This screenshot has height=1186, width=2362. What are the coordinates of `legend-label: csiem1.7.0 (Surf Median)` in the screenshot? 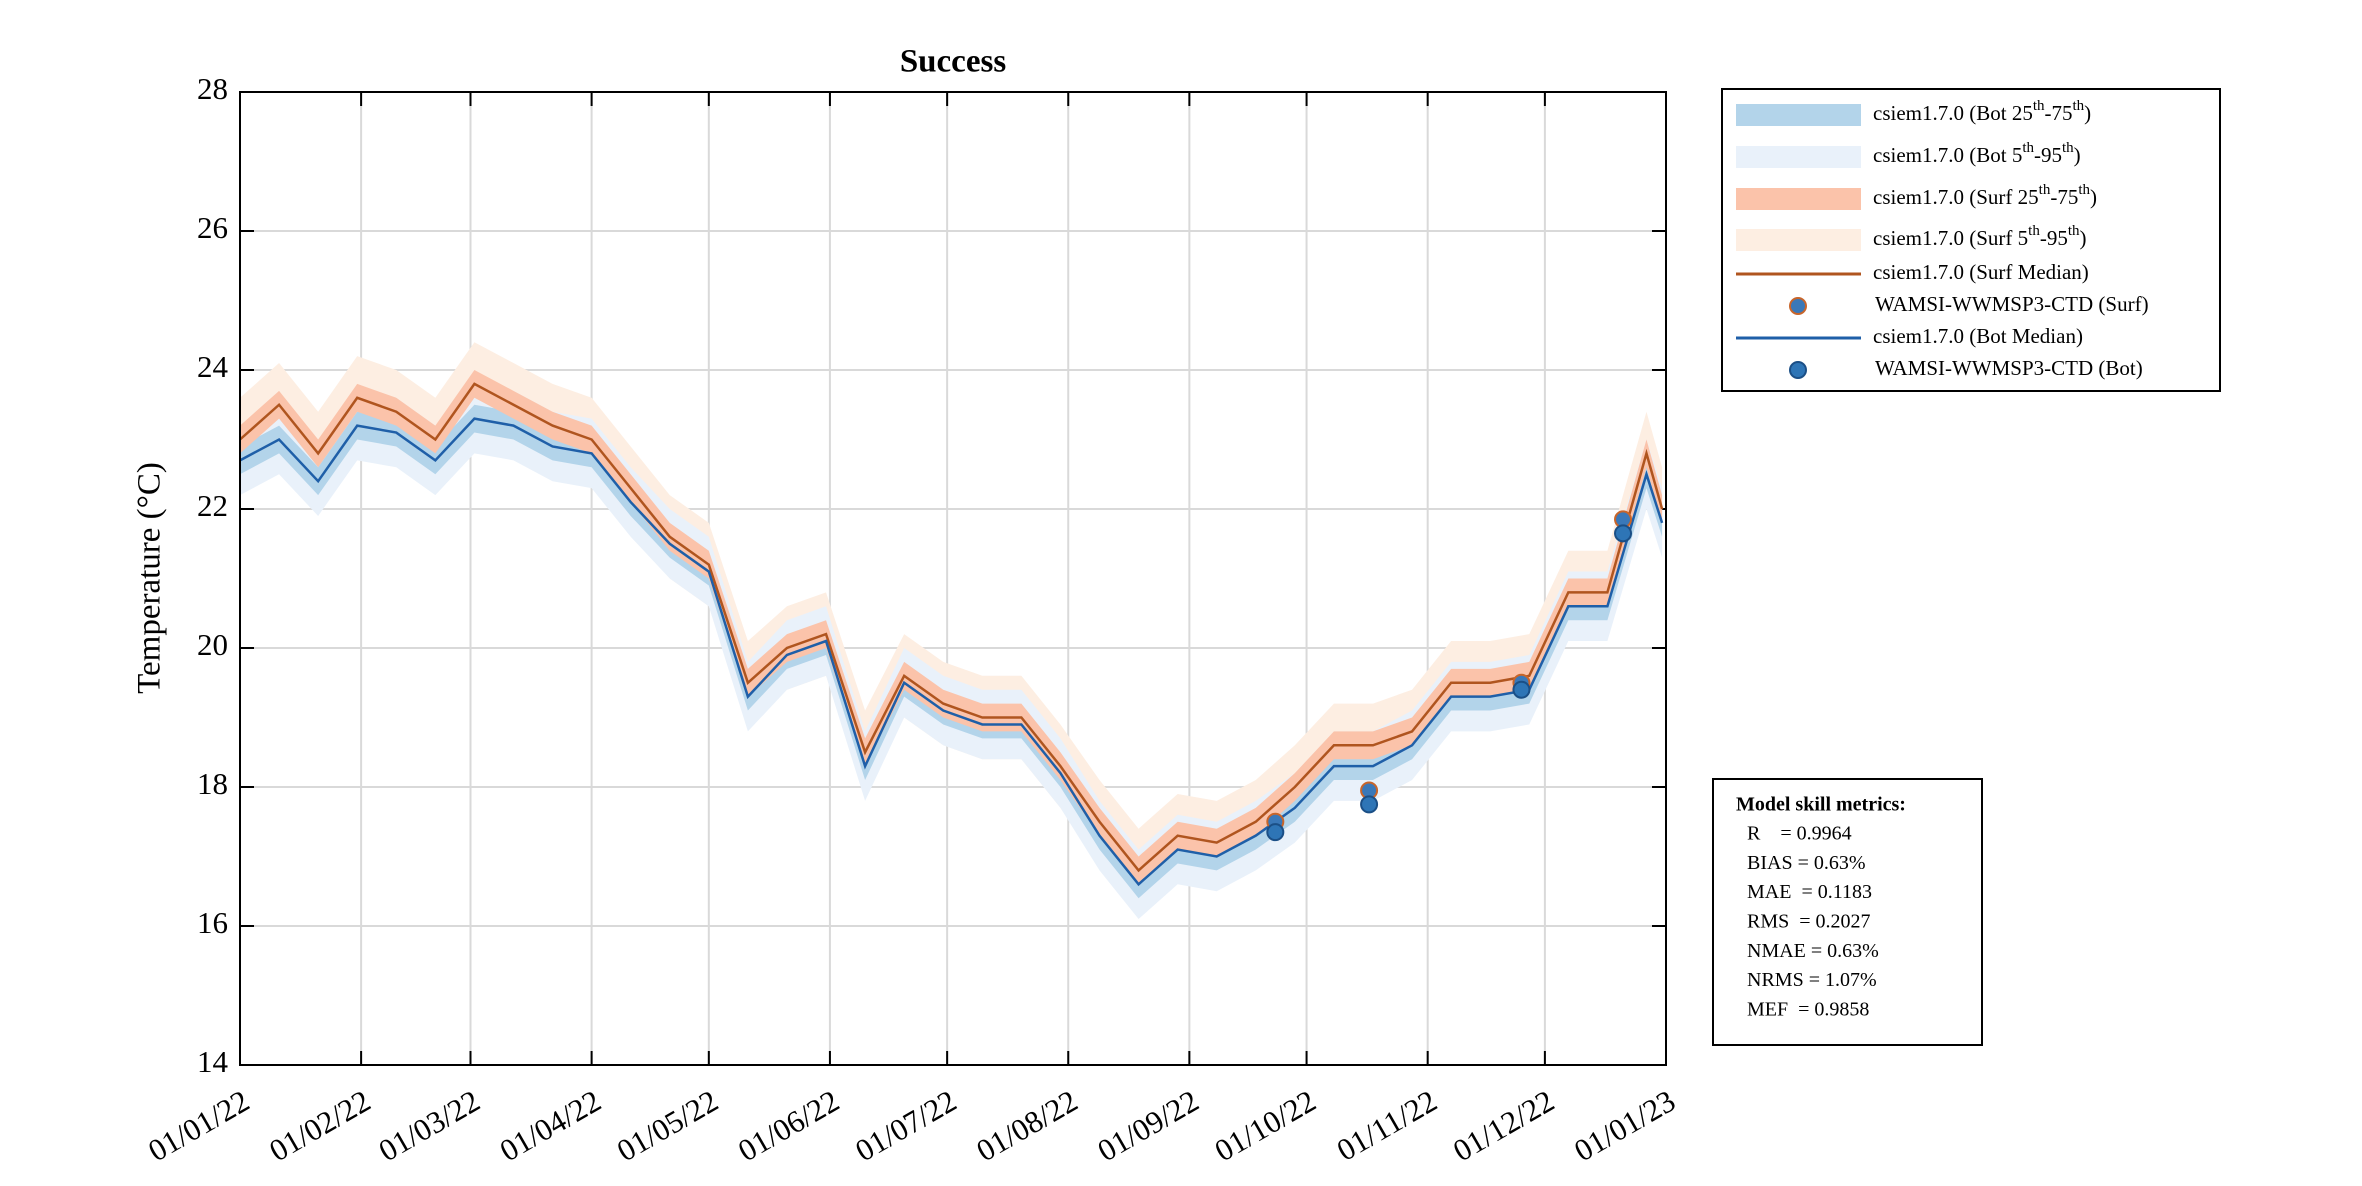 It's located at (1981, 272).